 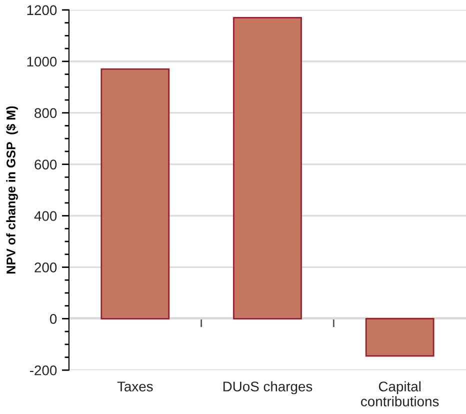 What do you see at coordinates (45, 165) in the screenshot?
I see `y-tick-label: 600` at bounding box center [45, 165].